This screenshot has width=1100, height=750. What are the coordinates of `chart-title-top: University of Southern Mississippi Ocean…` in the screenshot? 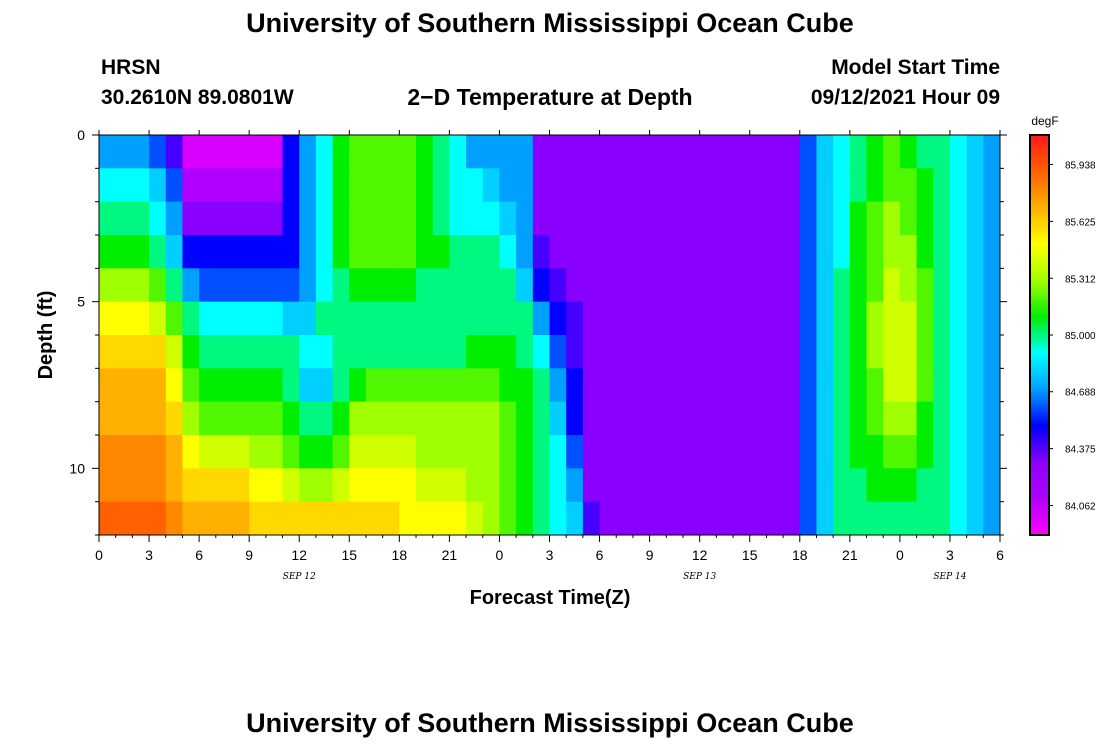 It's located at (550, 23).